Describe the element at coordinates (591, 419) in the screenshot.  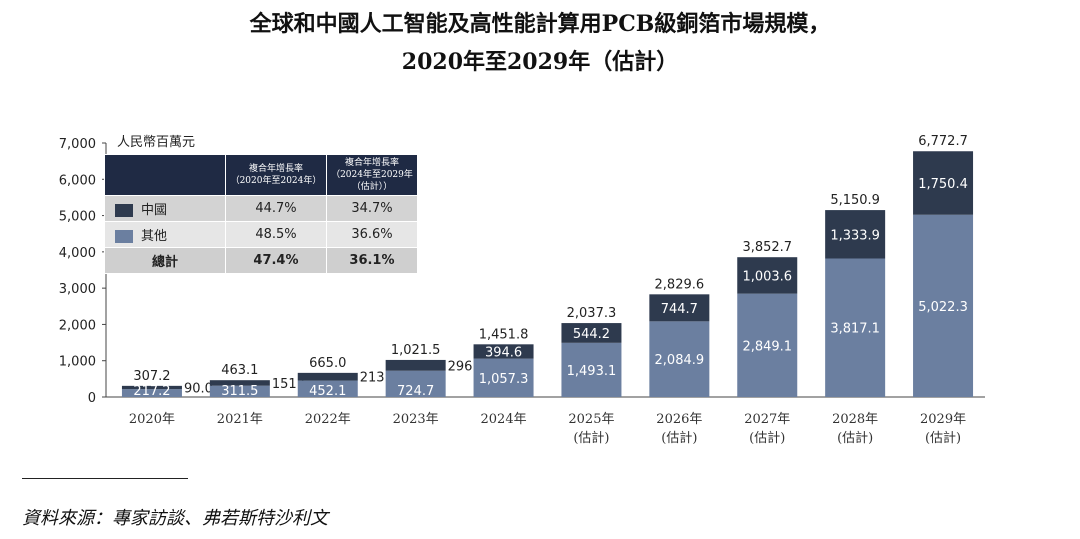
I see `x-tick-label: 2025年` at that location.